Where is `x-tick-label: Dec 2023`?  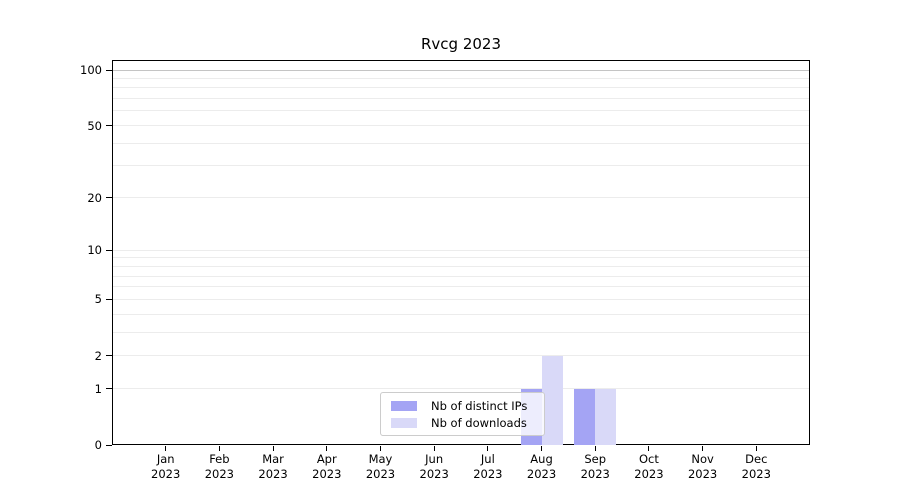
x-tick-label: Dec 2023 is located at coordinates (756, 466).